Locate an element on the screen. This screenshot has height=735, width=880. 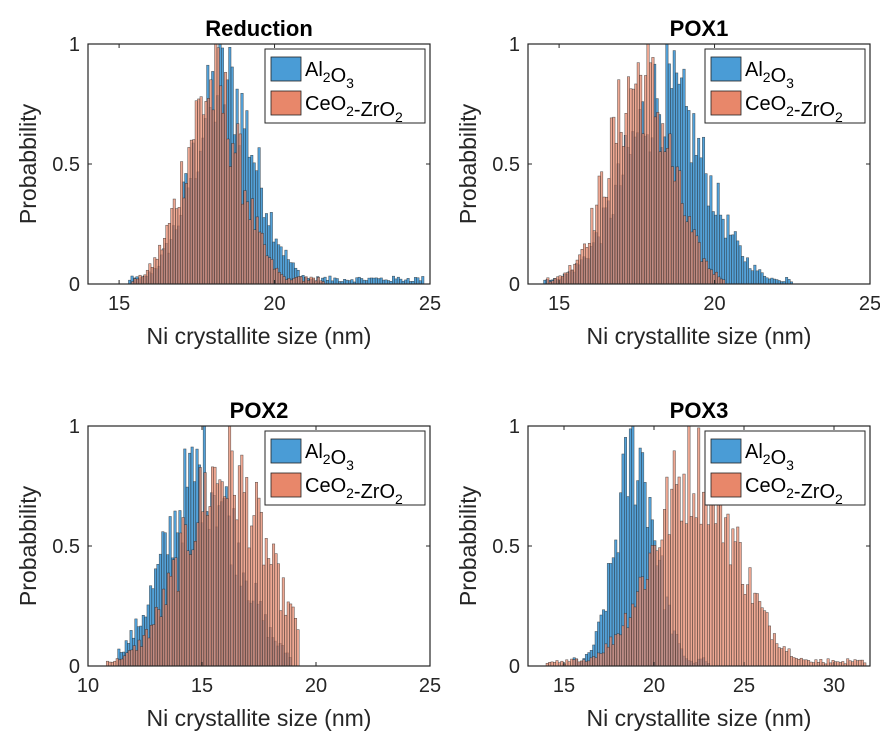
x-tick-label: 25 is located at coordinates (430, 304).